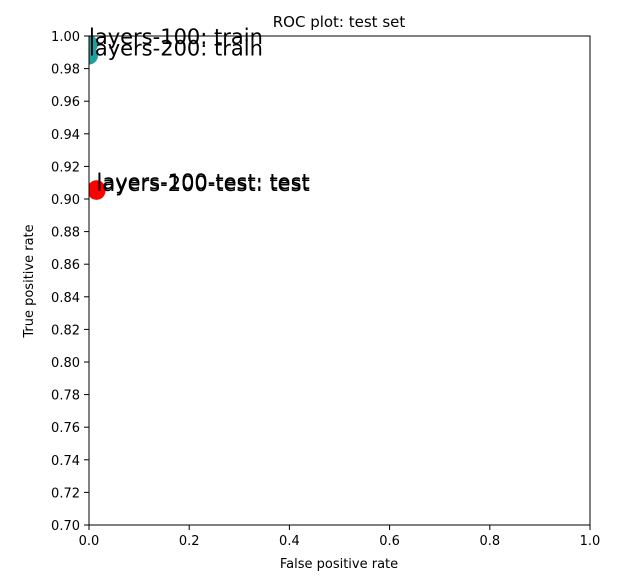 The image size is (622, 583). I want to click on point-label: layers-200: train, so click(176, 49).